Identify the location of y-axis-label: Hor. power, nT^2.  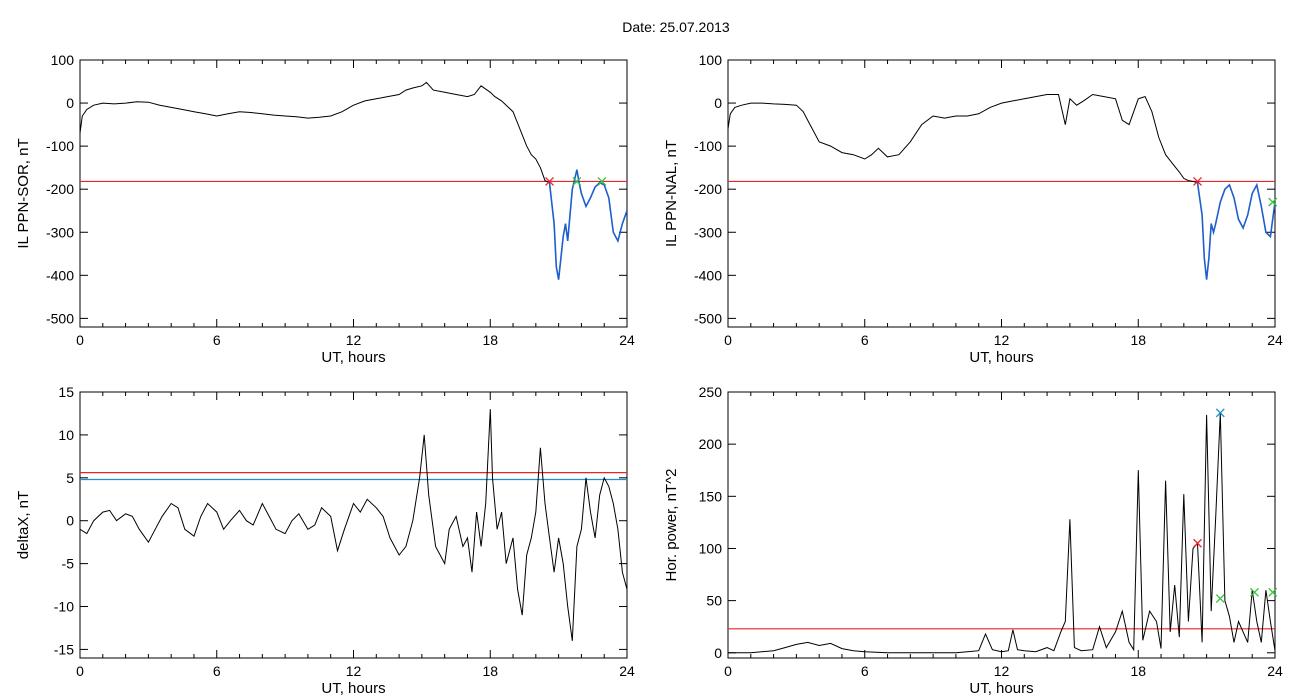
(671, 525).